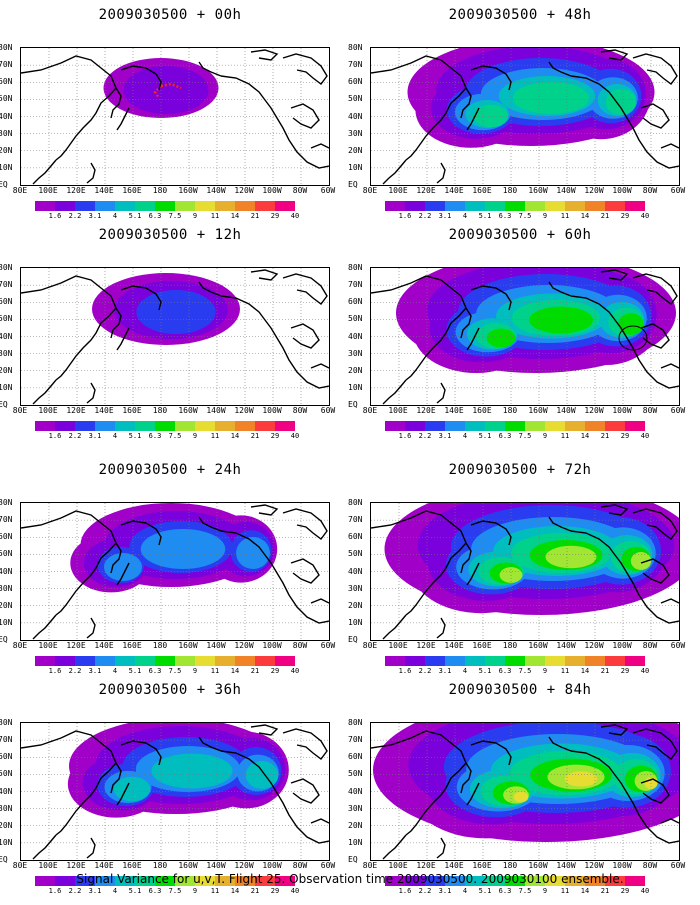 The image size is (700, 905). What do you see at coordinates (594, 410) in the screenshot?
I see `longitude-label: 120W` at bounding box center [594, 410].